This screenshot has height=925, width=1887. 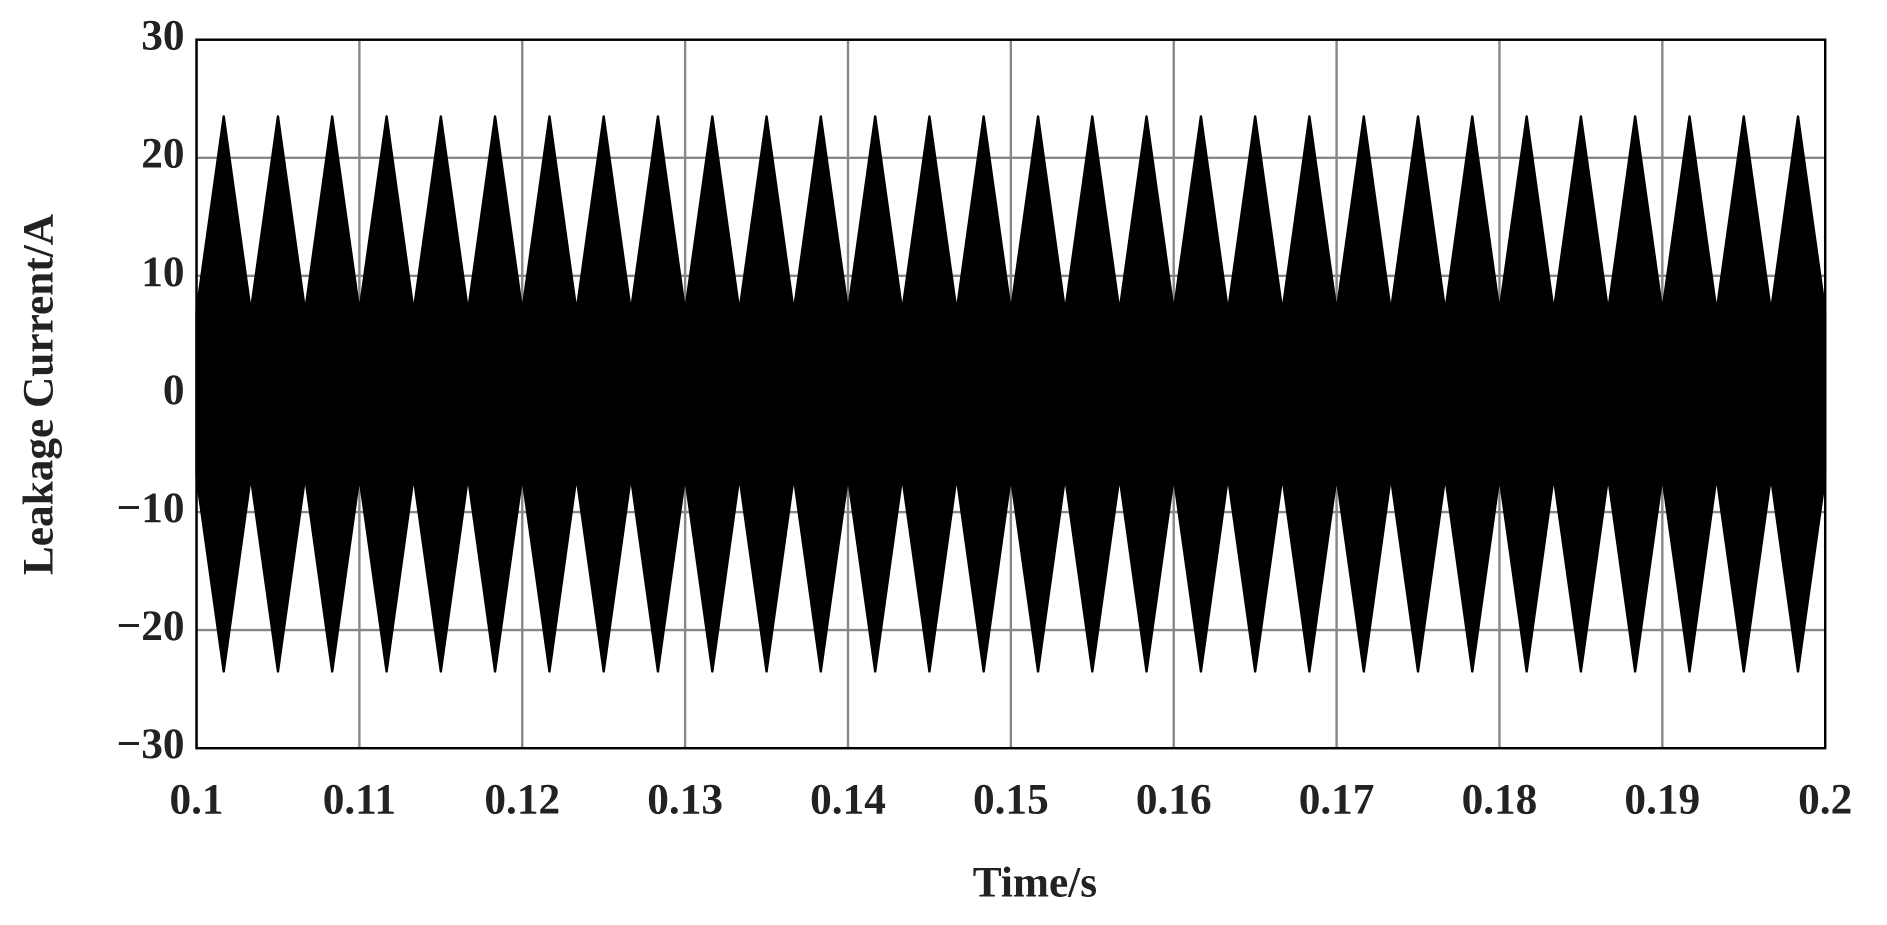 What do you see at coordinates (1011, 799) in the screenshot?
I see `x-tick-label: 0.15` at bounding box center [1011, 799].